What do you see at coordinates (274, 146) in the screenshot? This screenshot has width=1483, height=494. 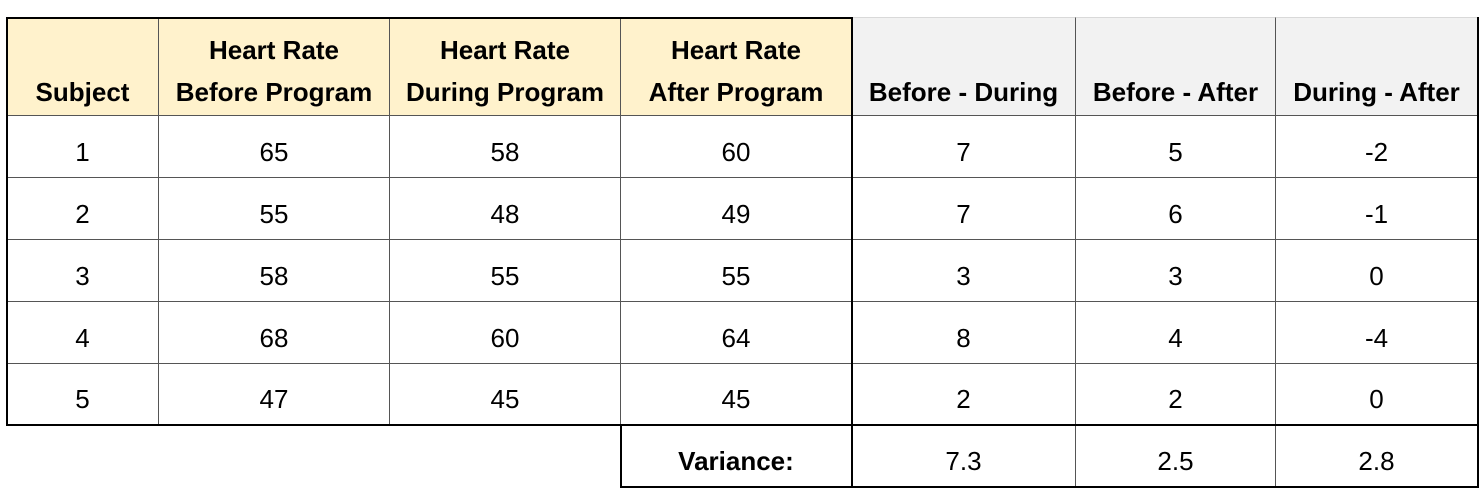 I see `table-cell: 65` at bounding box center [274, 146].